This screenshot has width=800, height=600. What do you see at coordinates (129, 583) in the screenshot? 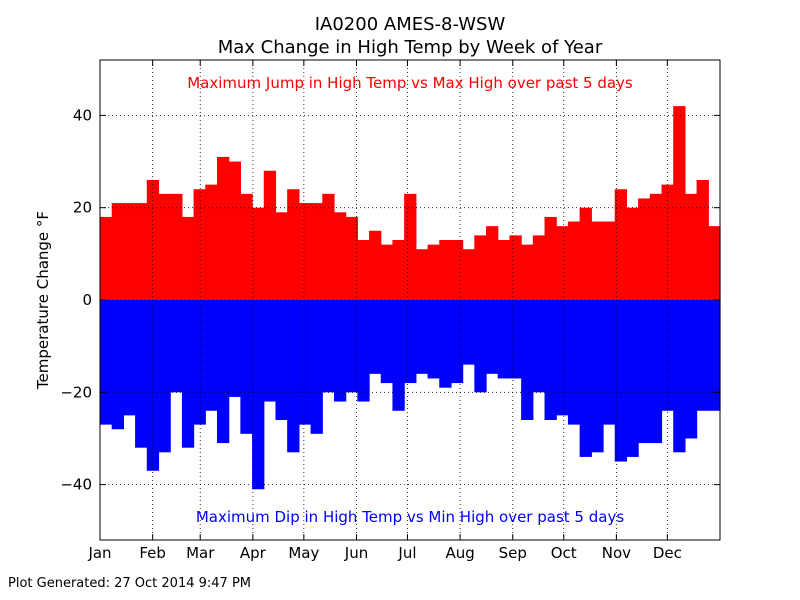
I see `plot-generated-footer: Plot Generated: 27 Oct 2014 9:47 PM` at bounding box center [129, 583].